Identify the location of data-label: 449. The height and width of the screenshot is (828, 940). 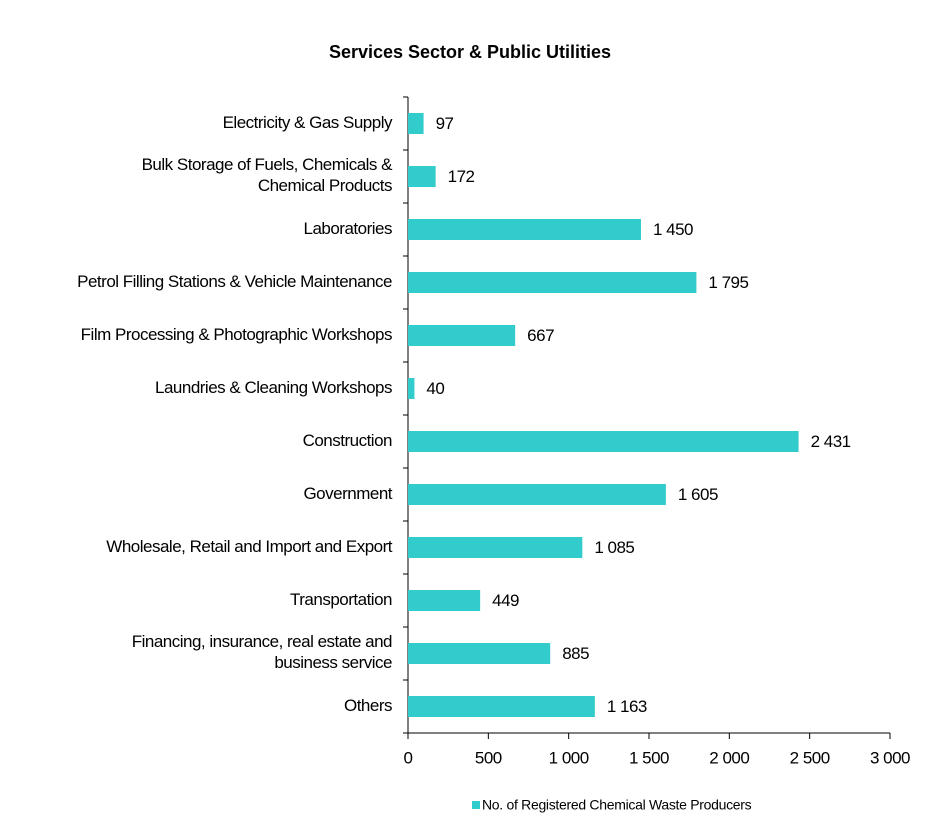
(505, 600).